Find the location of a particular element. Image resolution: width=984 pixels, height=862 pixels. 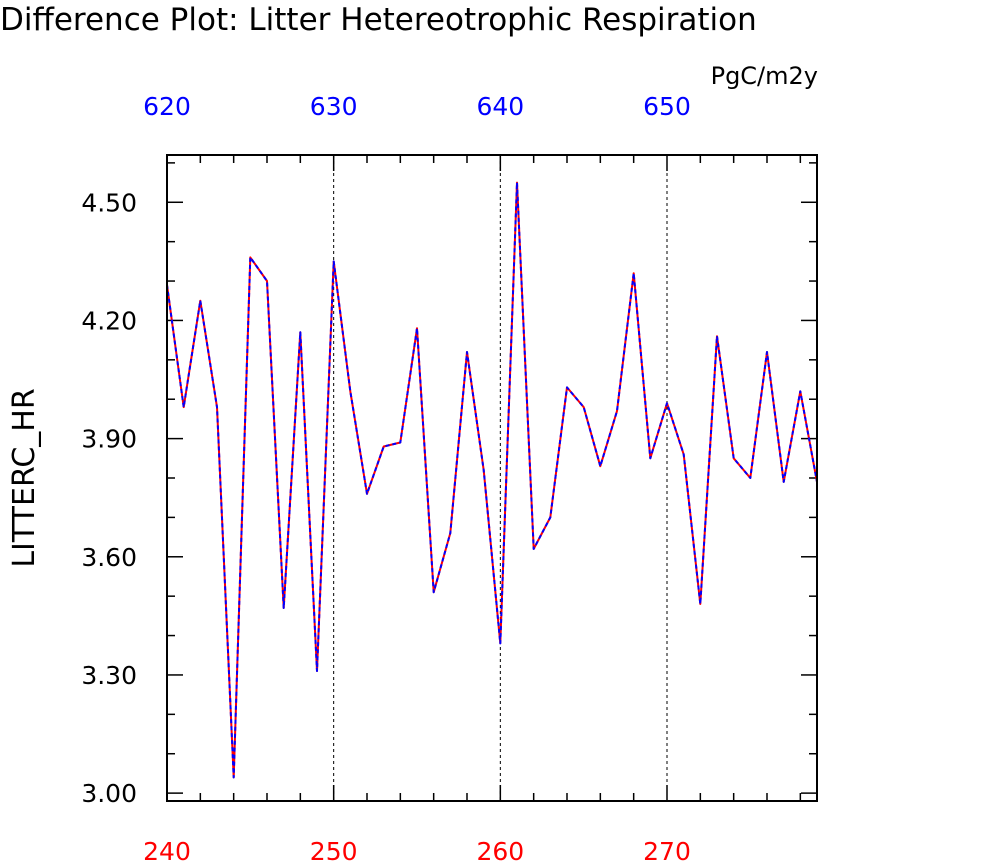

y-tick-label: 3.60 is located at coordinates (109, 557).